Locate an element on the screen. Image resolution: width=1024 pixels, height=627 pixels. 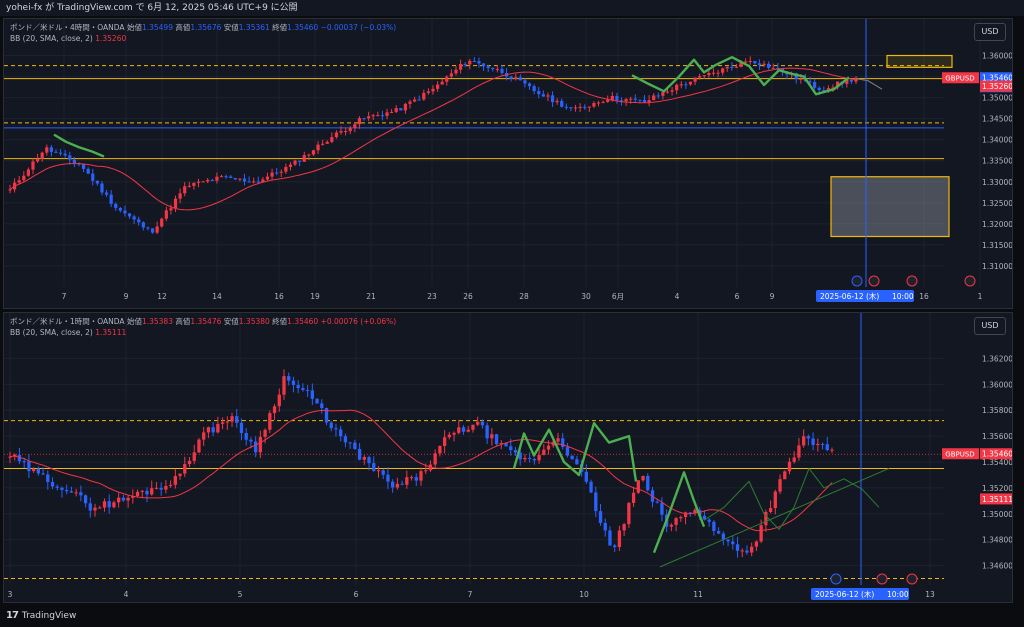
date-cursor-tag-bg is located at coordinates (865, 296).